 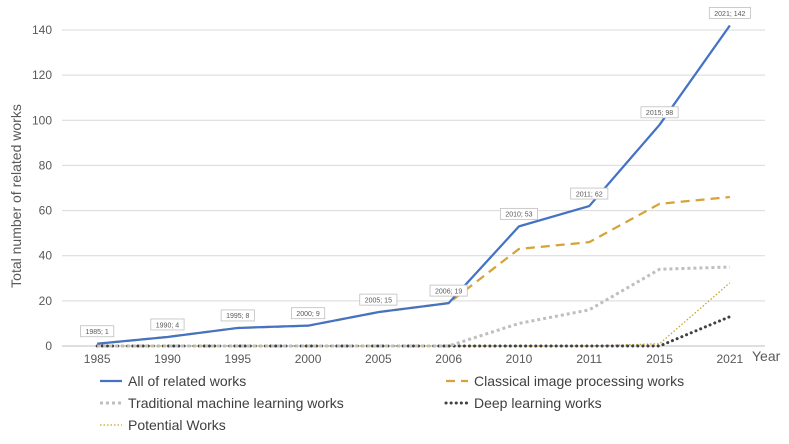 What do you see at coordinates (42, 188) in the screenshot?
I see `y-axis-ticks: 0 20 40 60 80 100 120 140` at bounding box center [42, 188].